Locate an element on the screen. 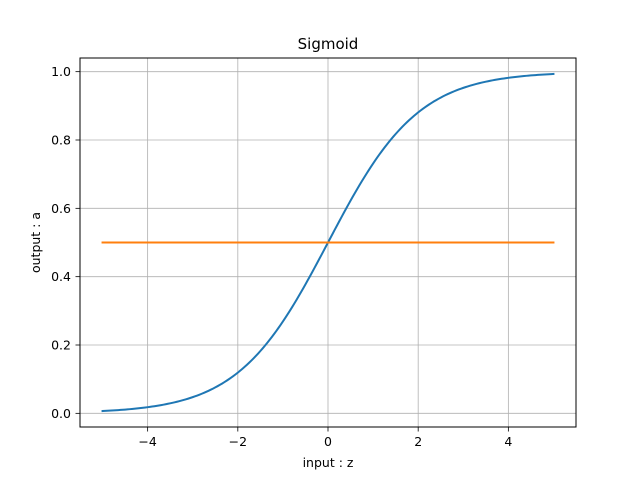  x-tick-label: −2 is located at coordinates (238, 441).